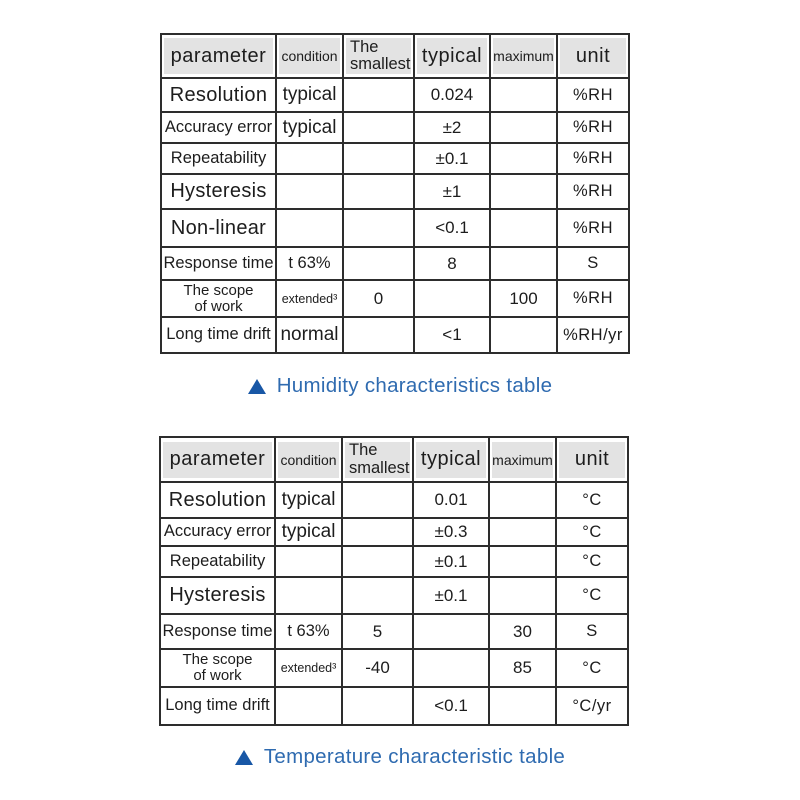  I want to click on cell-parameter: Resolution, so click(217, 500).